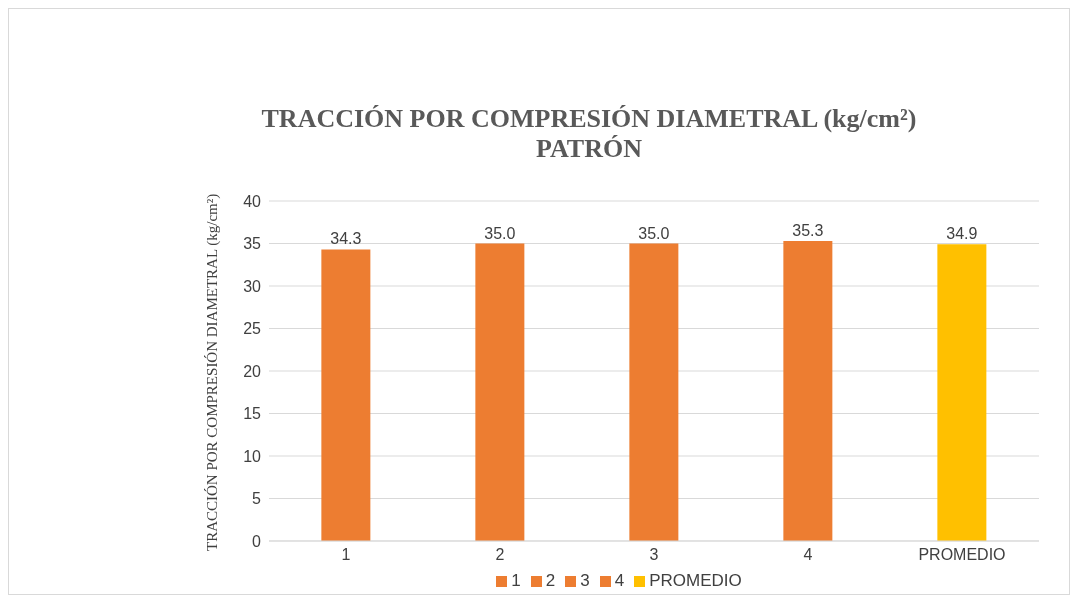 This screenshot has height=607, width=1083. What do you see at coordinates (695, 580) in the screenshot?
I see `legend-label: PROMEDIO` at bounding box center [695, 580].